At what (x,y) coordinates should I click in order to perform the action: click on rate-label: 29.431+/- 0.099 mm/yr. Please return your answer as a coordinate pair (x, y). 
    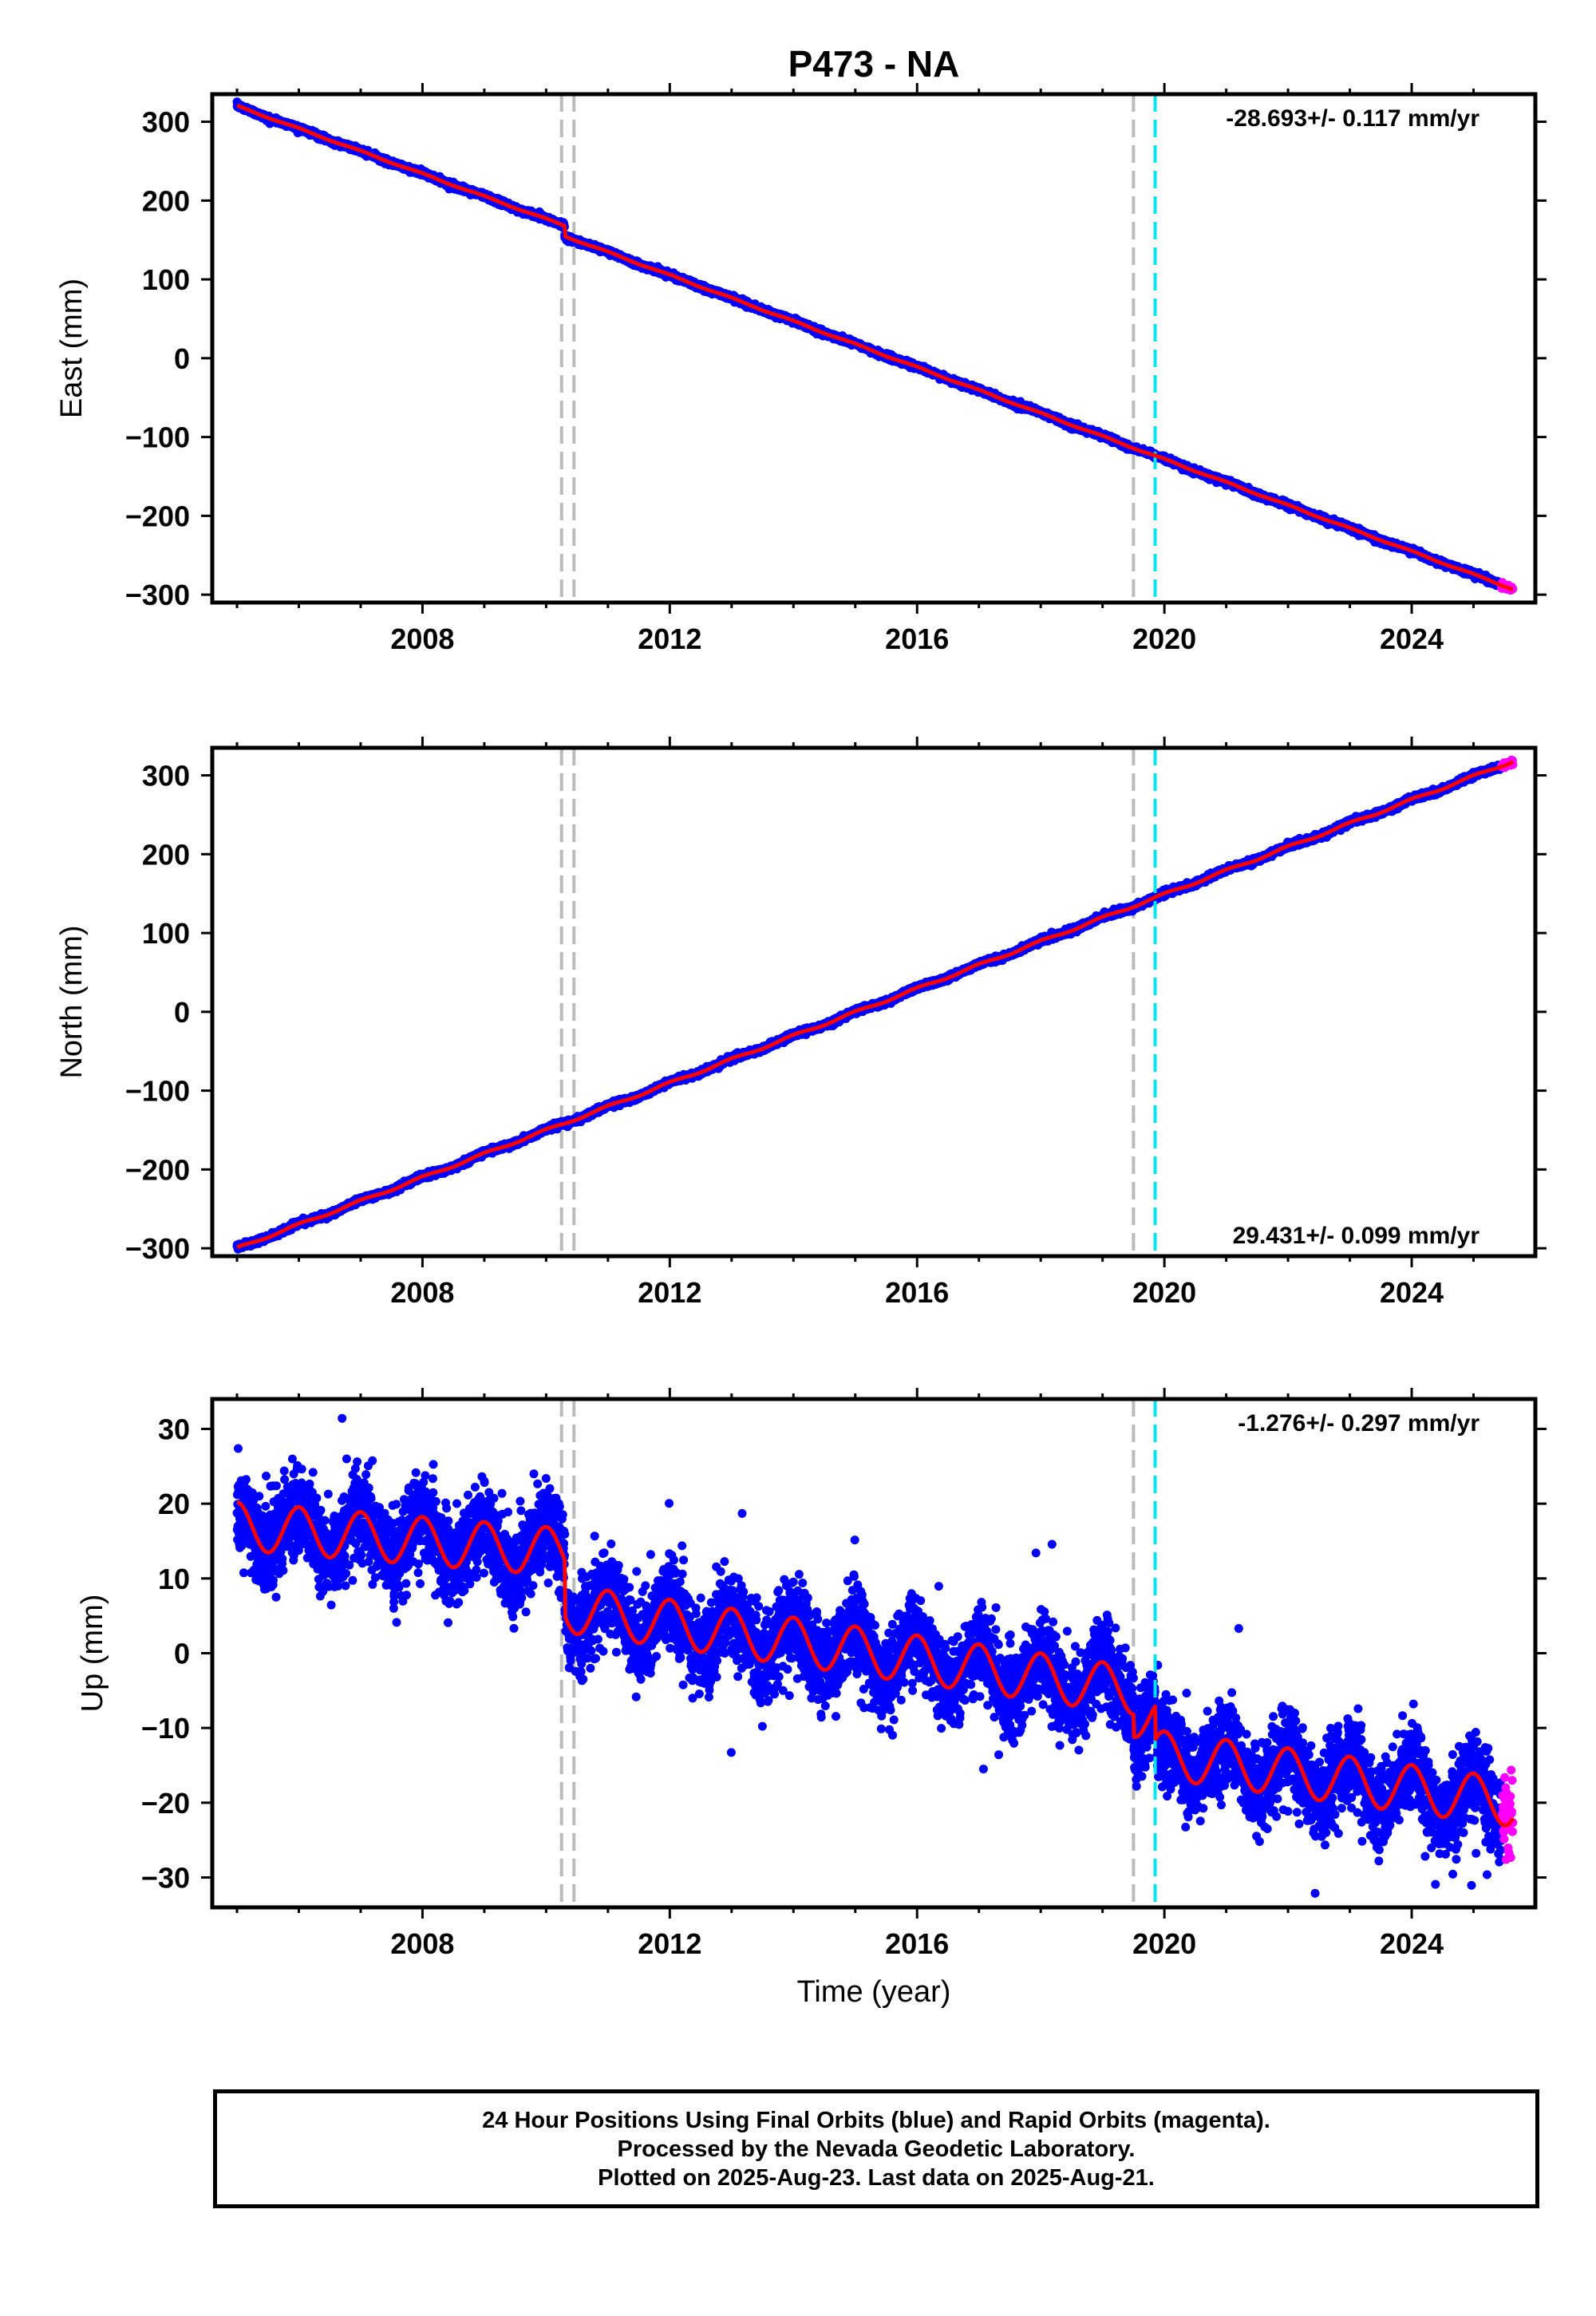
    Looking at the image, I should click on (1356, 1236).